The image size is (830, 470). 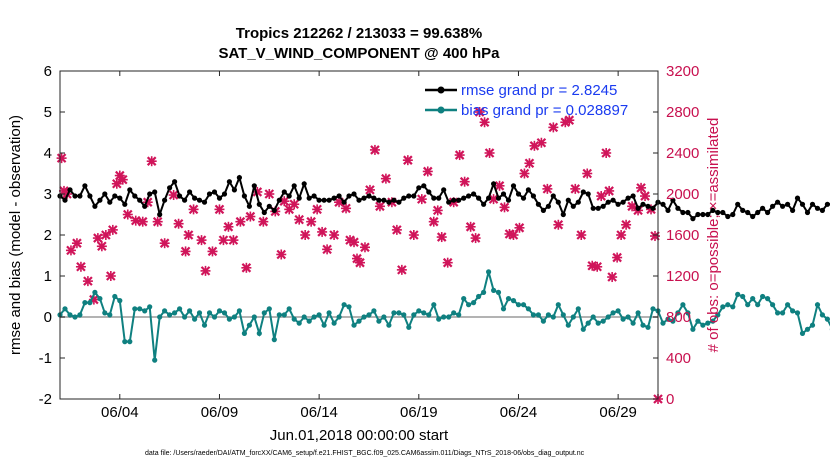 I want to click on legend-rmse-marker, so click(x=441, y=90).